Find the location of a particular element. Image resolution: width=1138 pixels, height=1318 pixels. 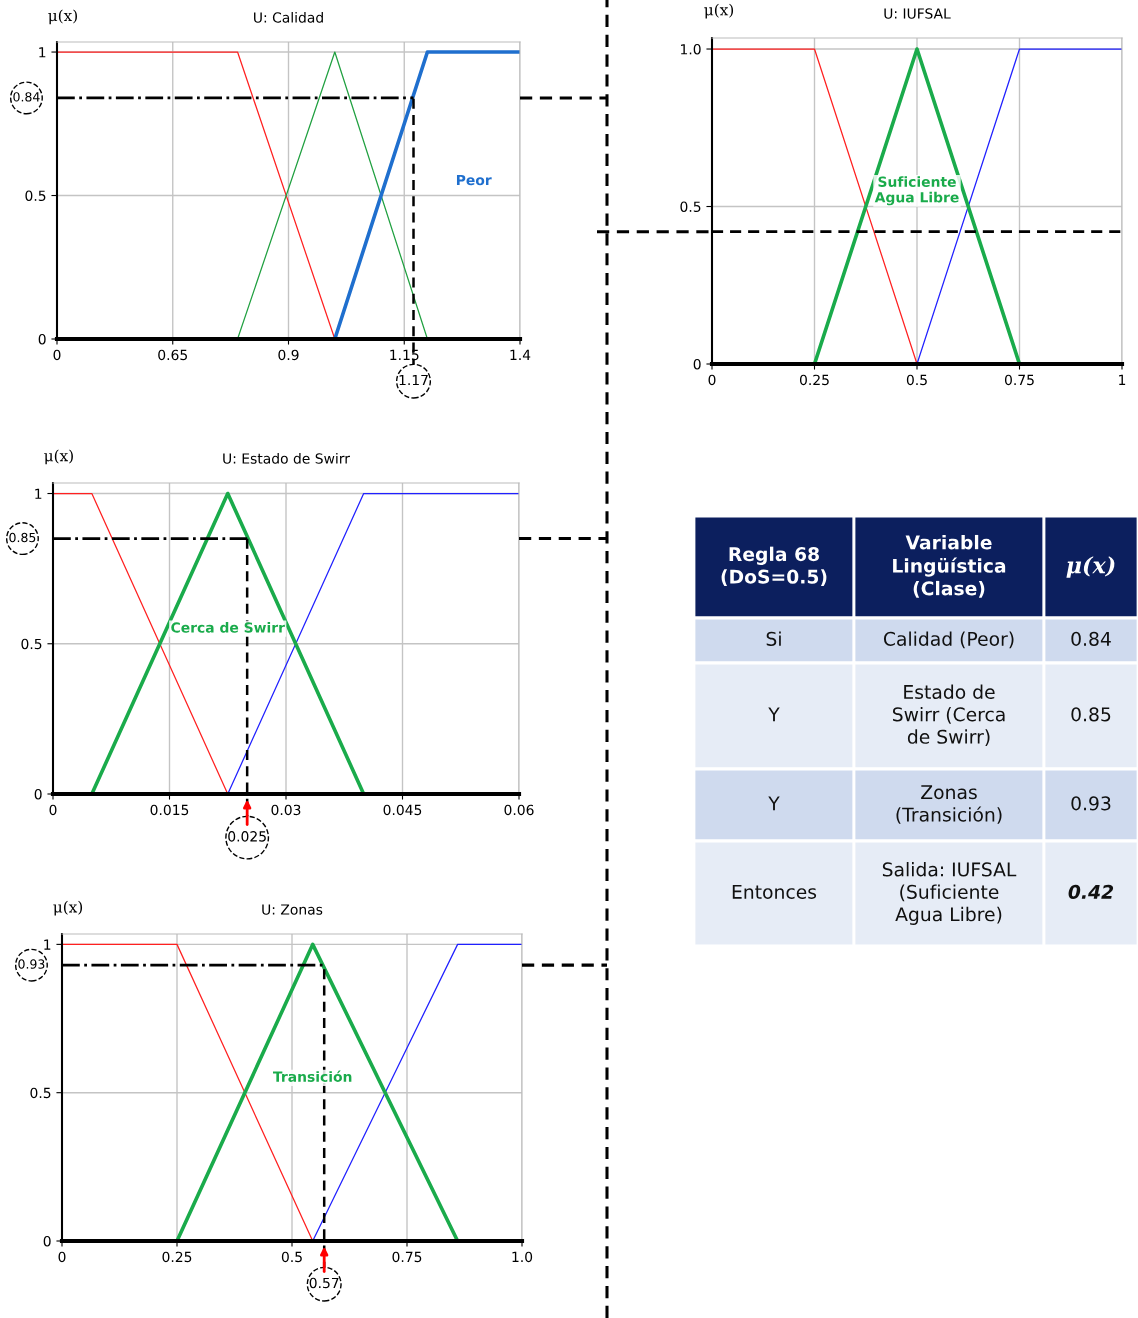

text: Entonces is located at coordinates (774, 892).